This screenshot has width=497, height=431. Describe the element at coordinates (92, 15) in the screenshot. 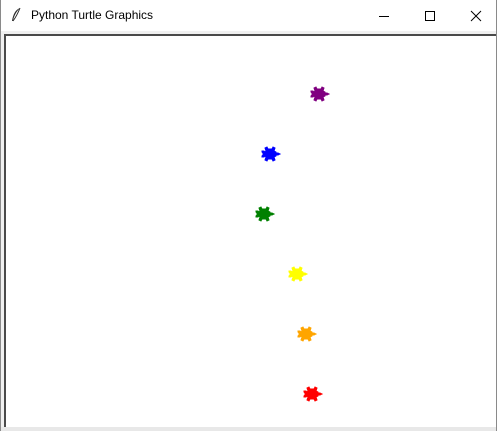

I see `window-title: Python Turtle Graphics` at that location.